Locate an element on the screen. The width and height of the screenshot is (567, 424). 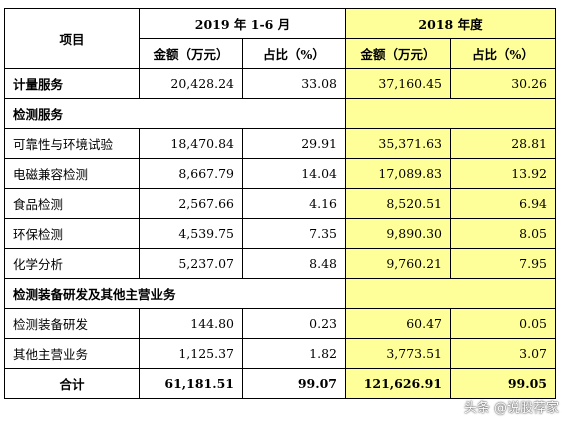
cell-ratio-2018: 3.07 is located at coordinates (503, 353).